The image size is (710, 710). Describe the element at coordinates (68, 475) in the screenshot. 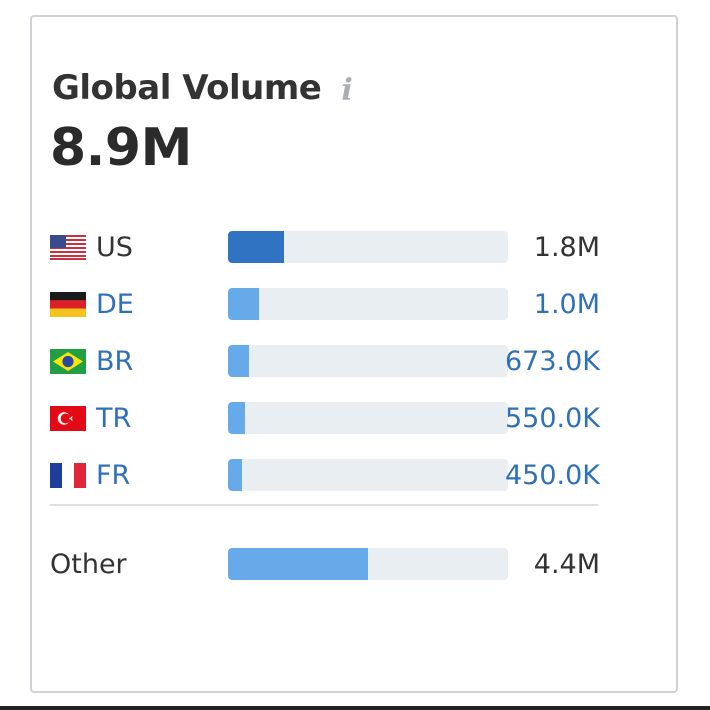

I see `fr-flag-icon` at that location.